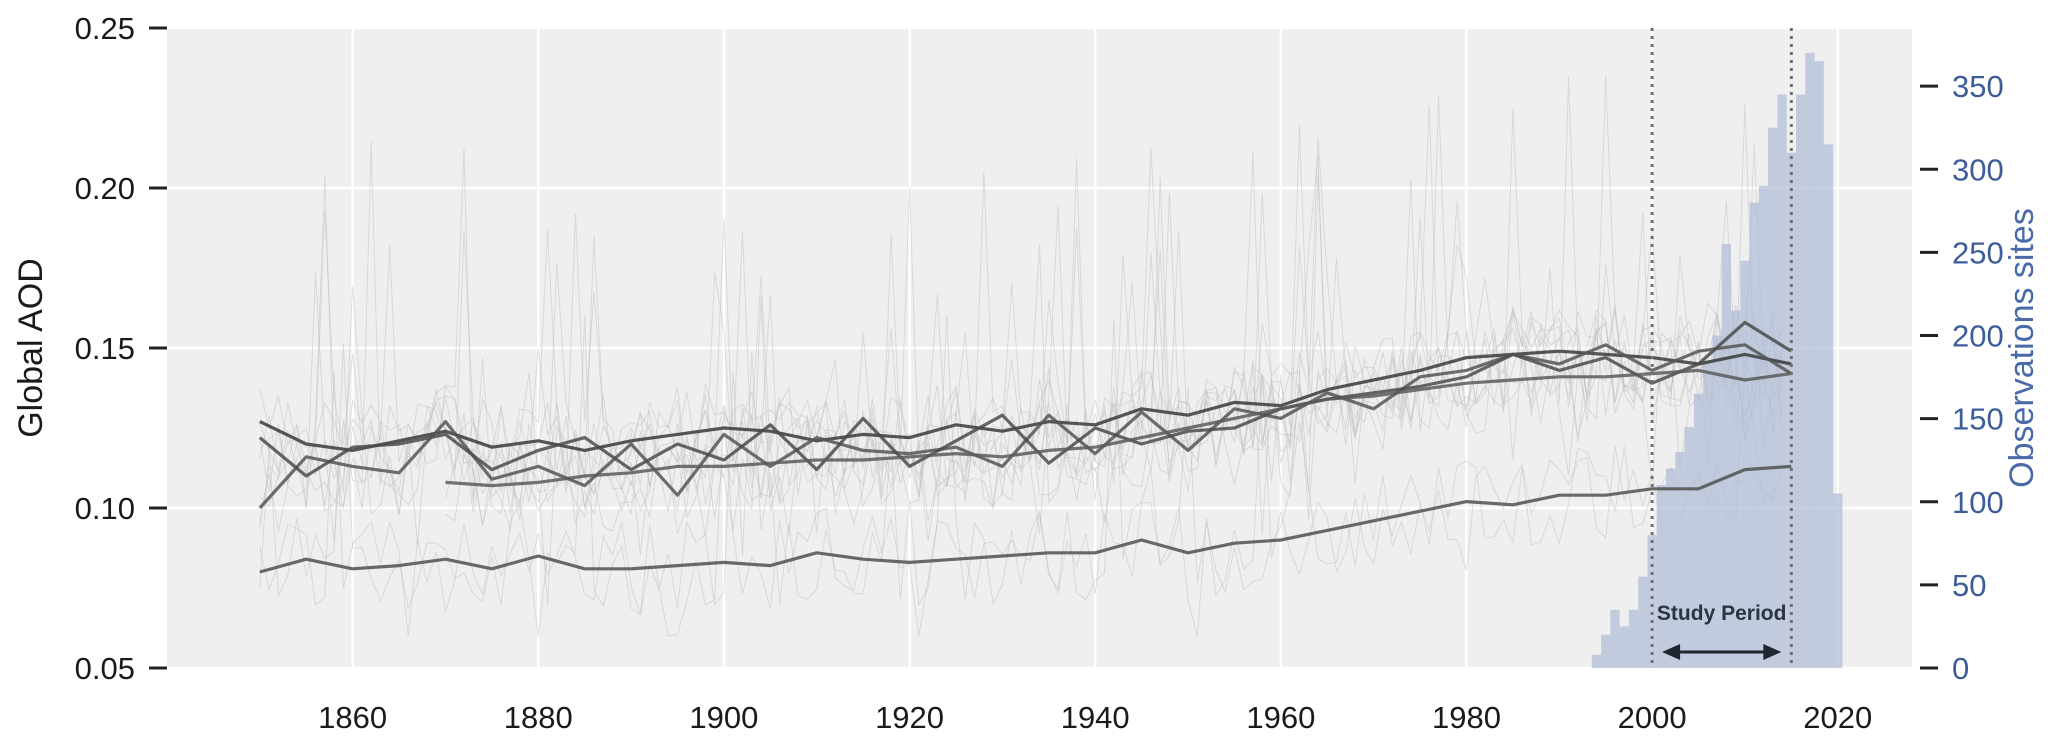 The image size is (2067, 745). What do you see at coordinates (1978, 419) in the screenshot?
I see `right-tick-label: 150` at bounding box center [1978, 419].